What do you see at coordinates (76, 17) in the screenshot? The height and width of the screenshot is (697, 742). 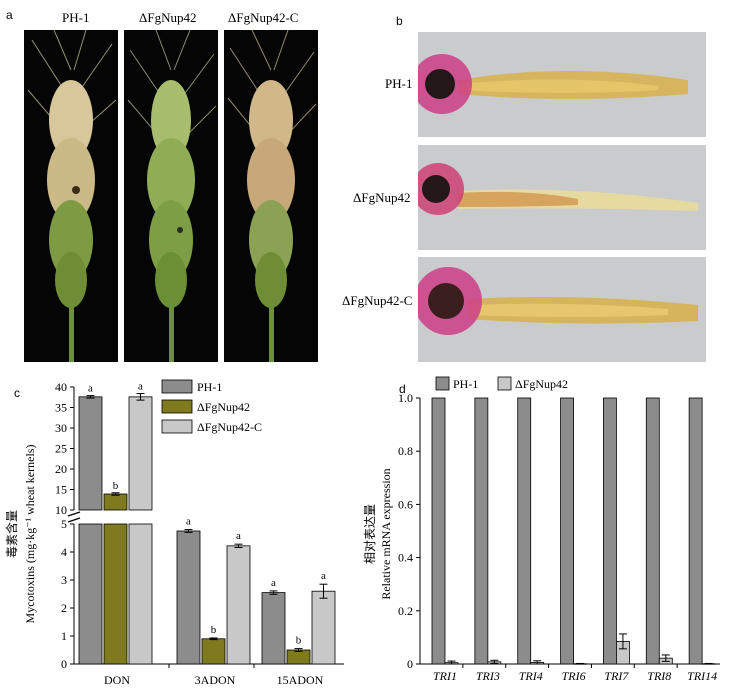 I see `panel-a-label-ph1: PH-1` at bounding box center [76, 17].